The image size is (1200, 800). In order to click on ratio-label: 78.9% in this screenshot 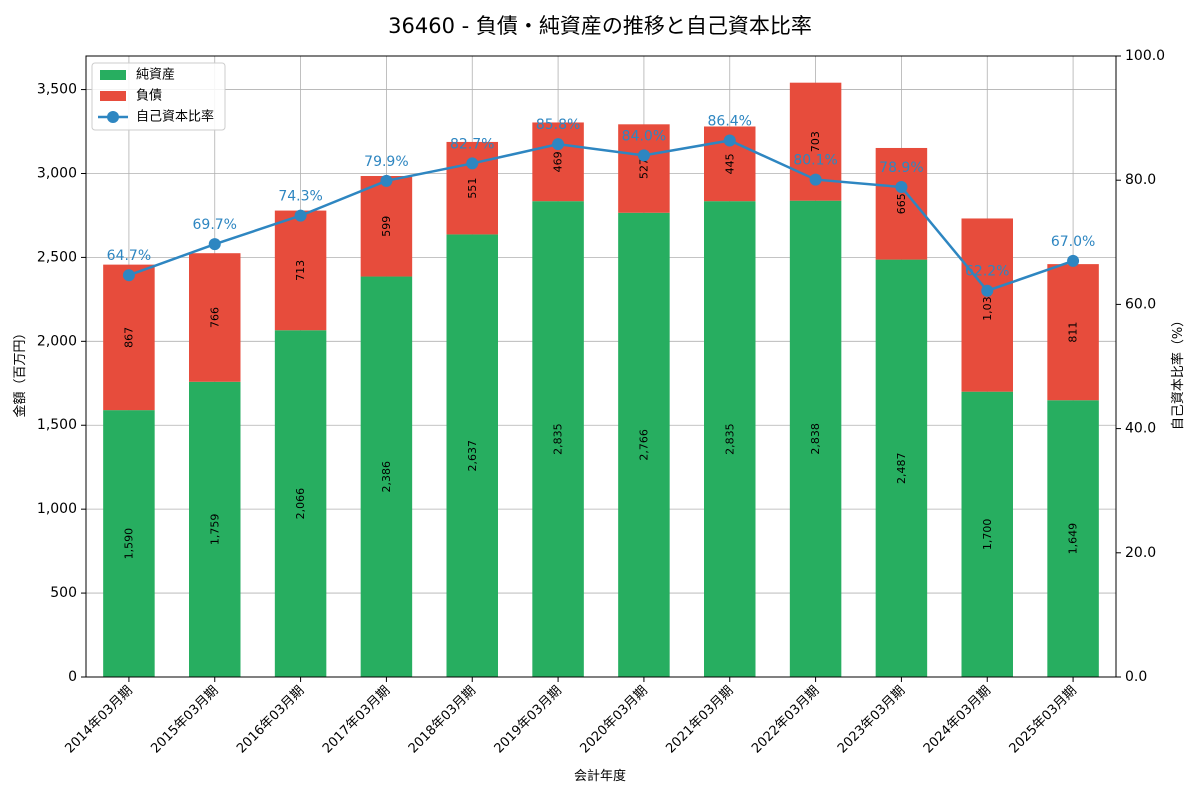, I will do `click(901, 168)`.